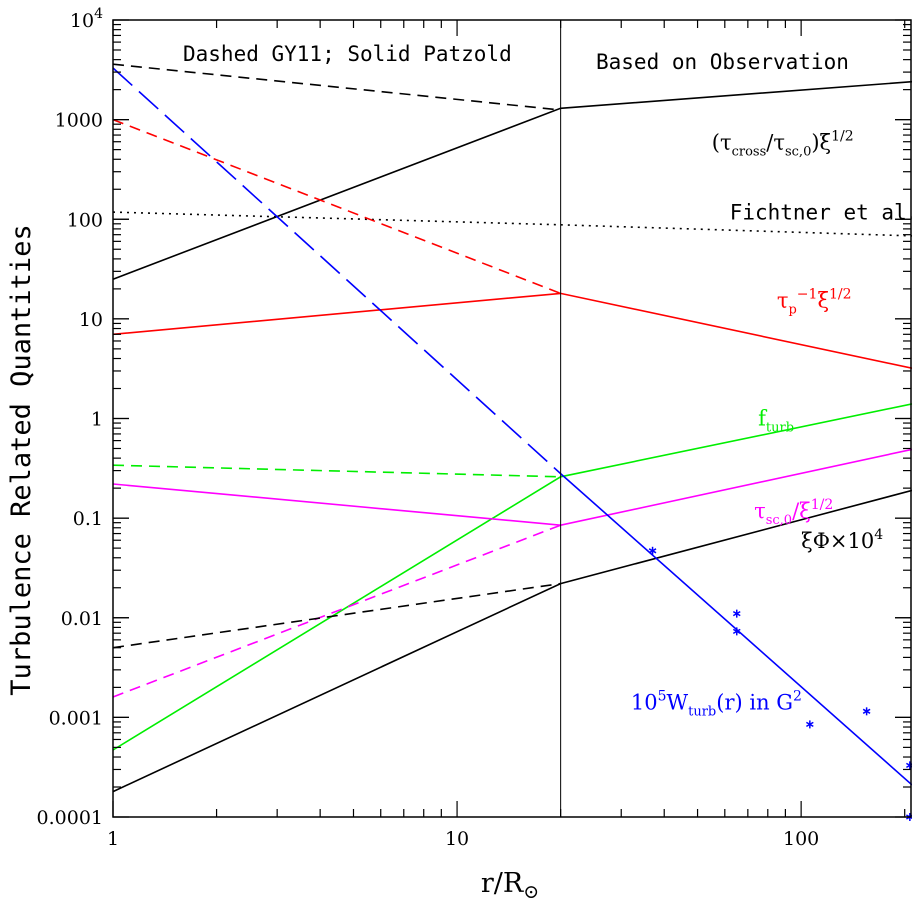 The image size is (912, 905). What do you see at coordinates (86, 19) in the screenshot?
I see `y-tick-label: 10⁴` at bounding box center [86, 19].